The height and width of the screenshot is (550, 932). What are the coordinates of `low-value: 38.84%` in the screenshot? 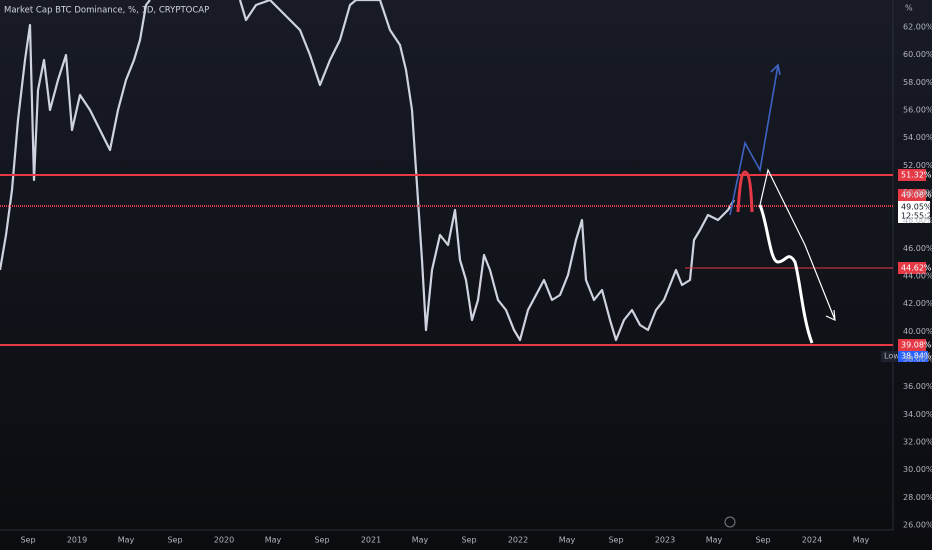 It's located at (916, 356).